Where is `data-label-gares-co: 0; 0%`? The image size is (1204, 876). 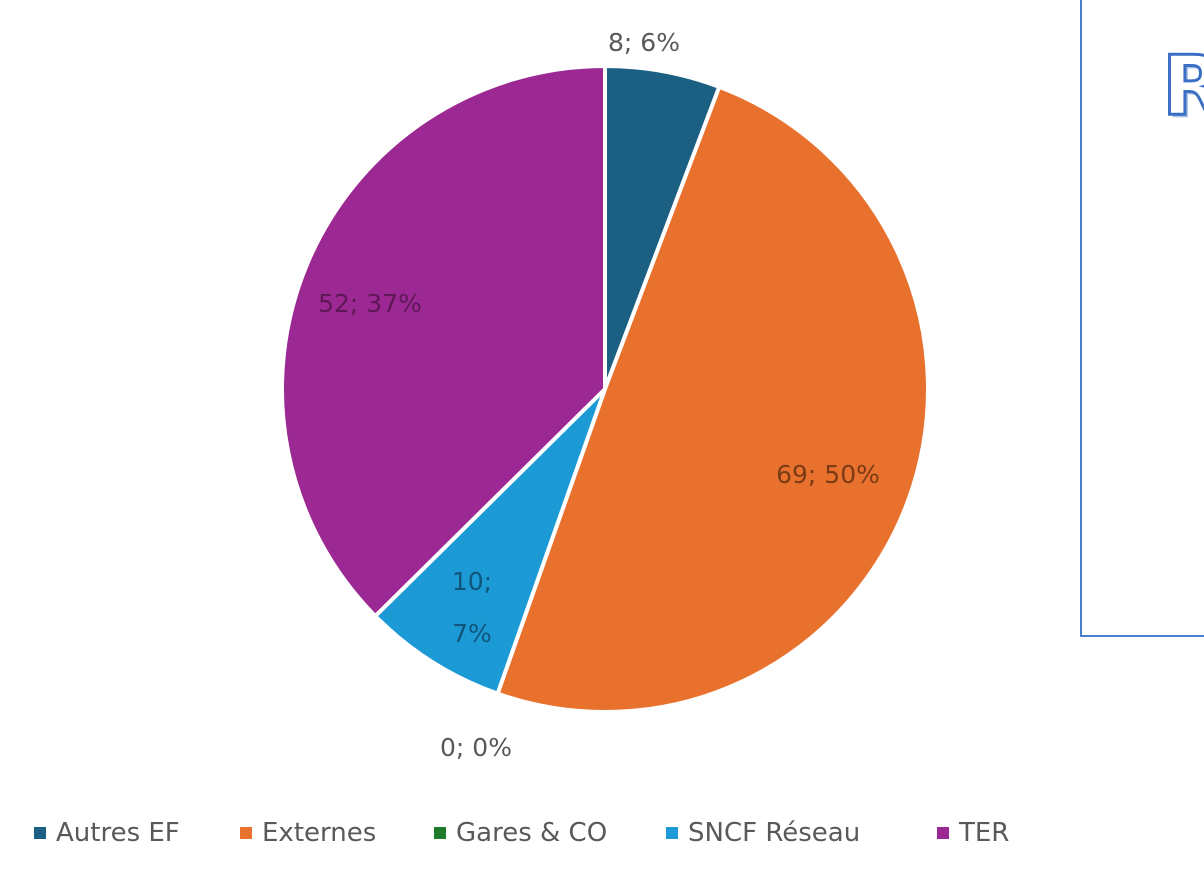 data-label-gares-co: 0; 0% is located at coordinates (476, 747).